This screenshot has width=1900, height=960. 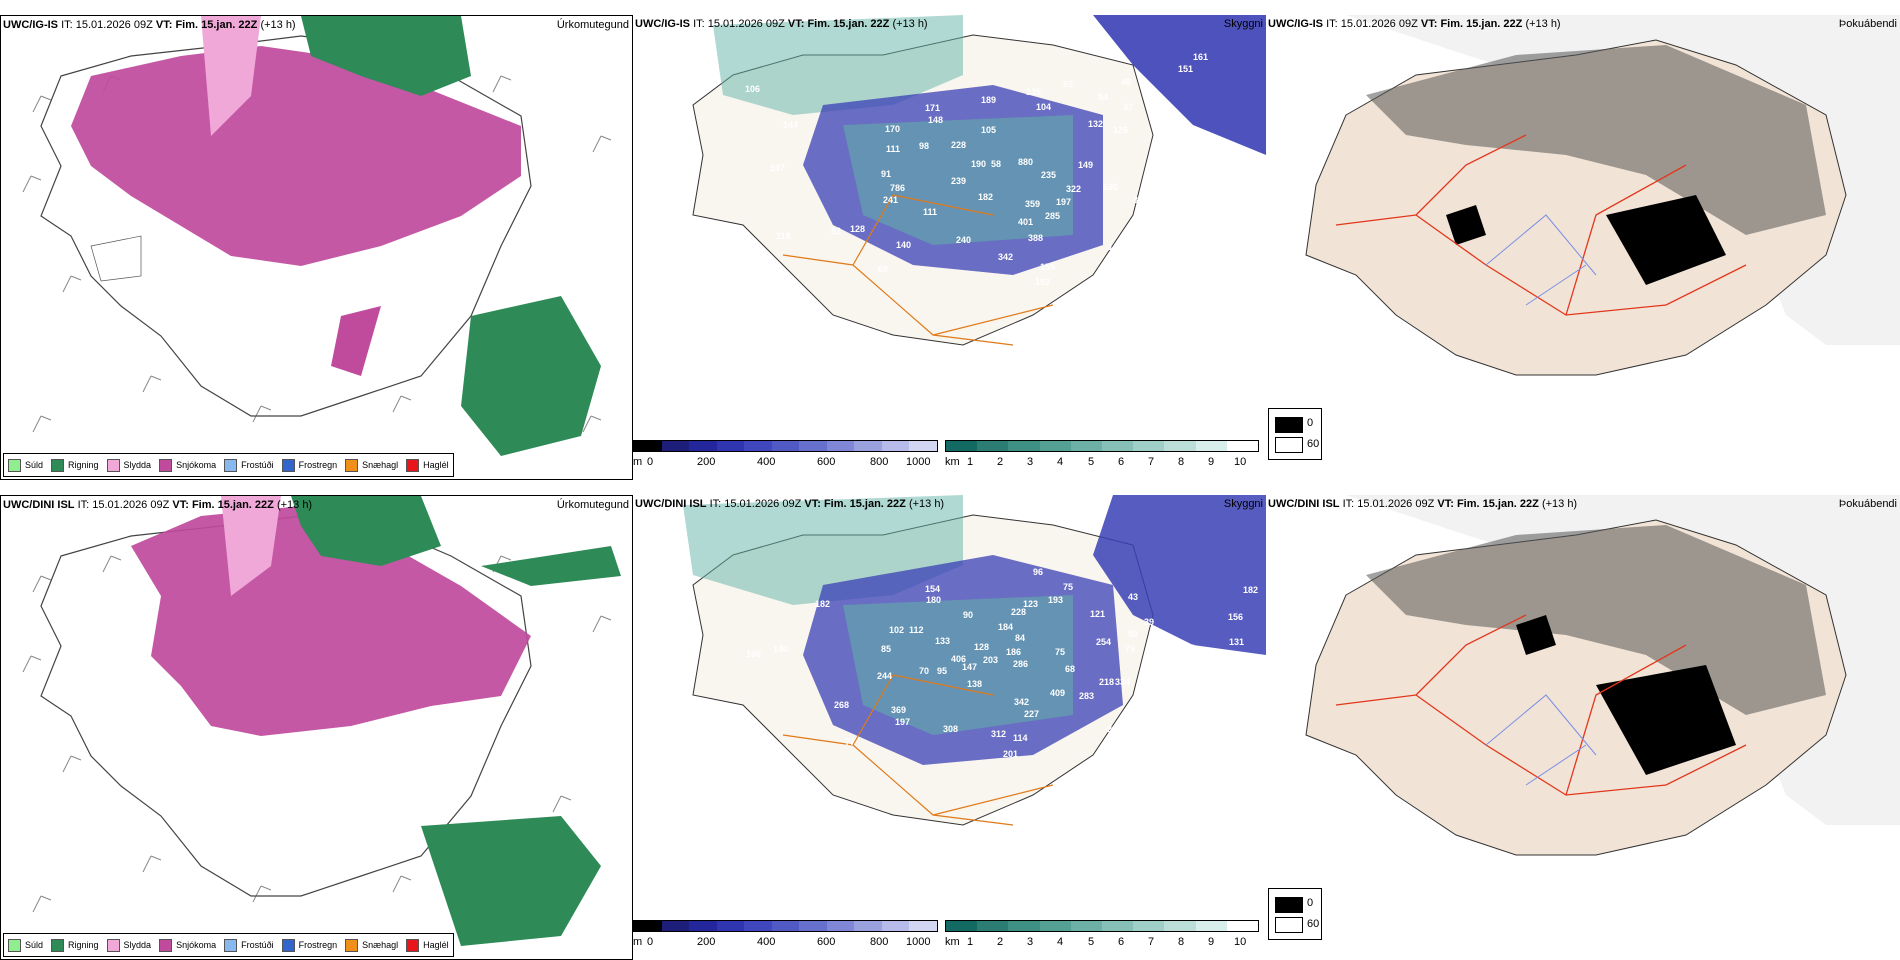 I want to click on fog-legend-2: 0 60, so click(x=1295, y=914).